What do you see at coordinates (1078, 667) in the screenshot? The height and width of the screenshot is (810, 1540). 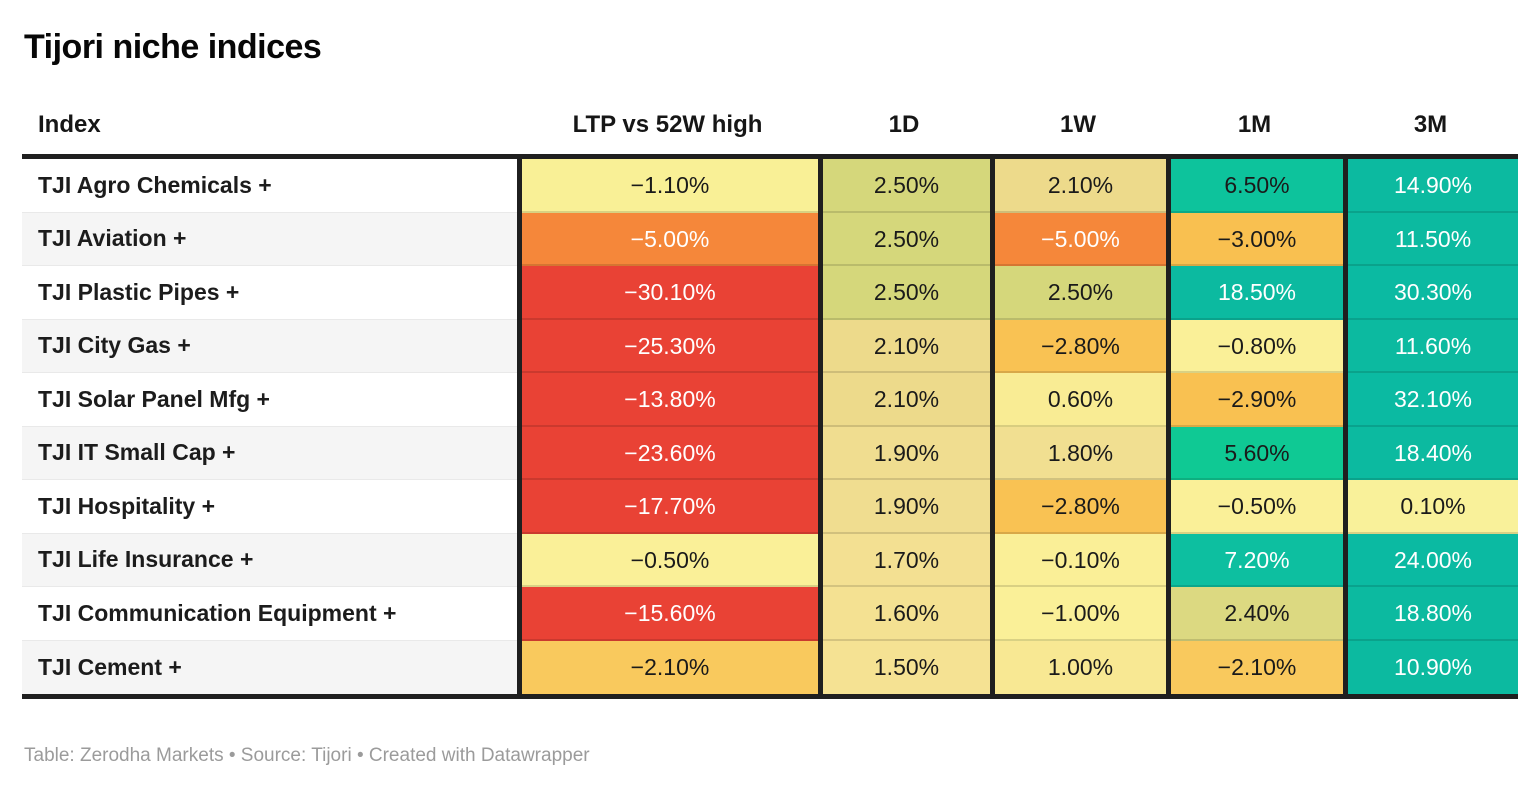 I see `value-cell-1w: 1.00%` at bounding box center [1078, 667].